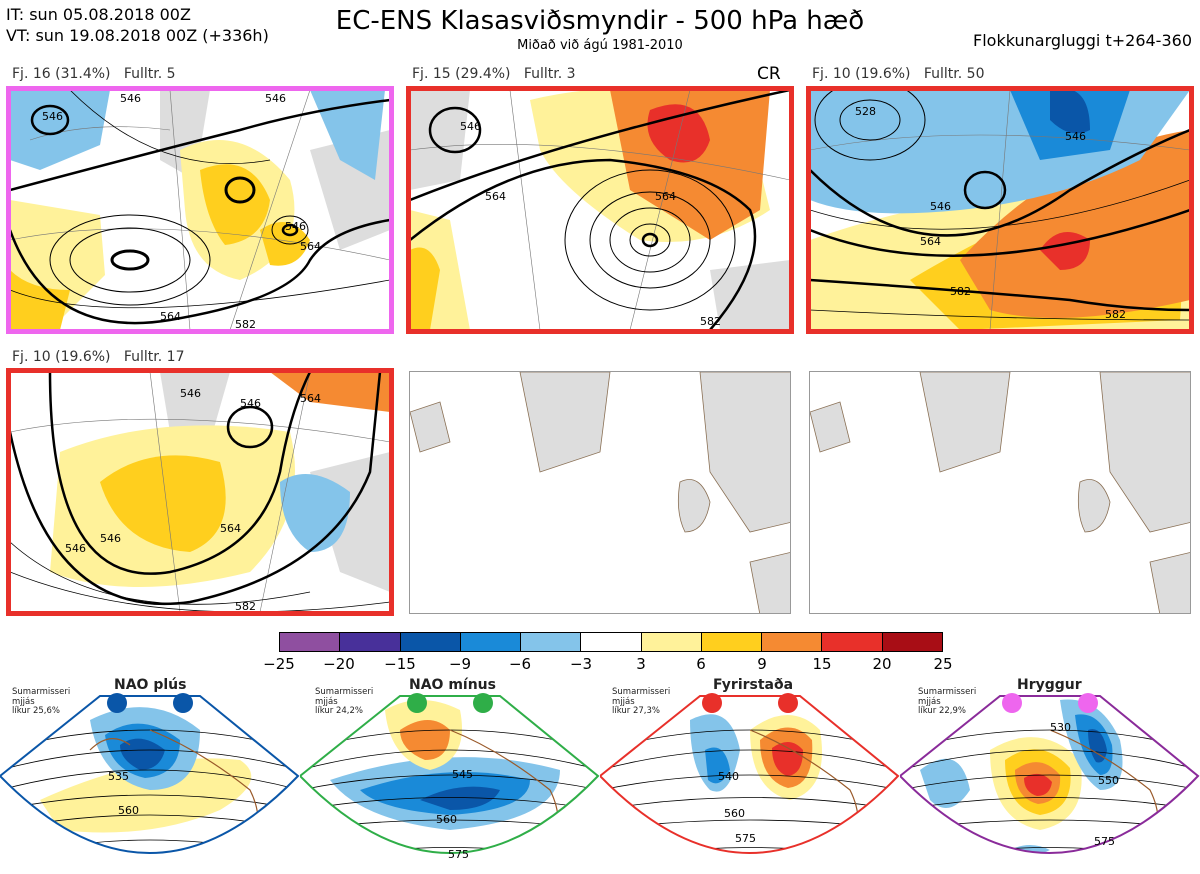 Image resolution: width=1200 pixels, height=874 pixels. Describe the element at coordinates (94, 74) in the screenshot. I see `panel-label-1: Fj. 16 (31.4%) Fulltr. 5` at that location.